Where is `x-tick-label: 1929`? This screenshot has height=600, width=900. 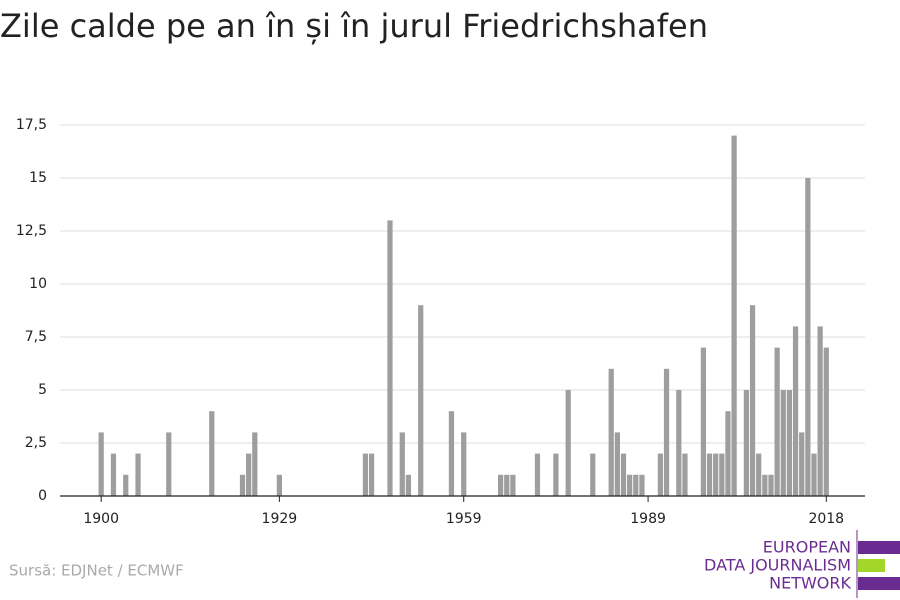 x-tick-label: 1929 is located at coordinates (280, 519).